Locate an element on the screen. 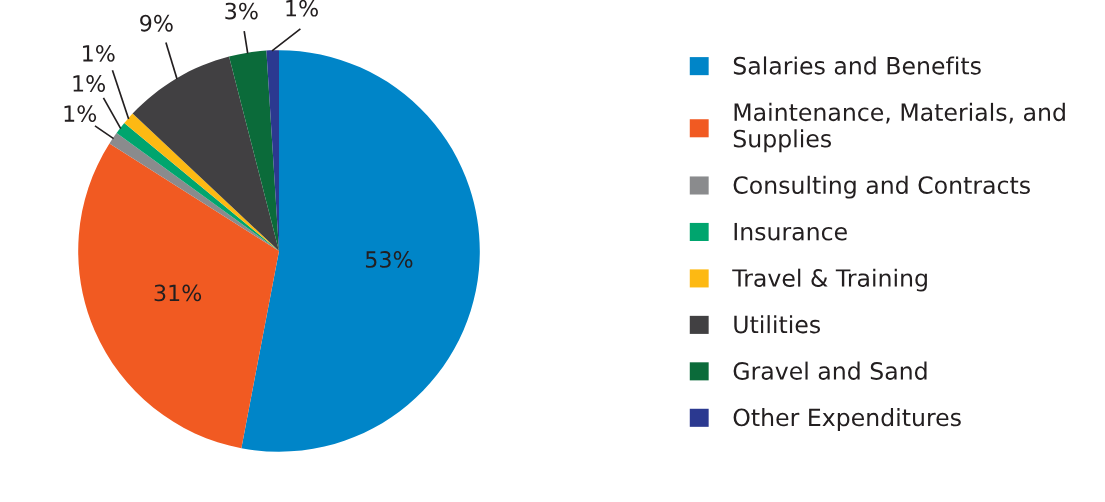 This screenshot has height=502, width=1105. data-label: 53% is located at coordinates (389, 259).